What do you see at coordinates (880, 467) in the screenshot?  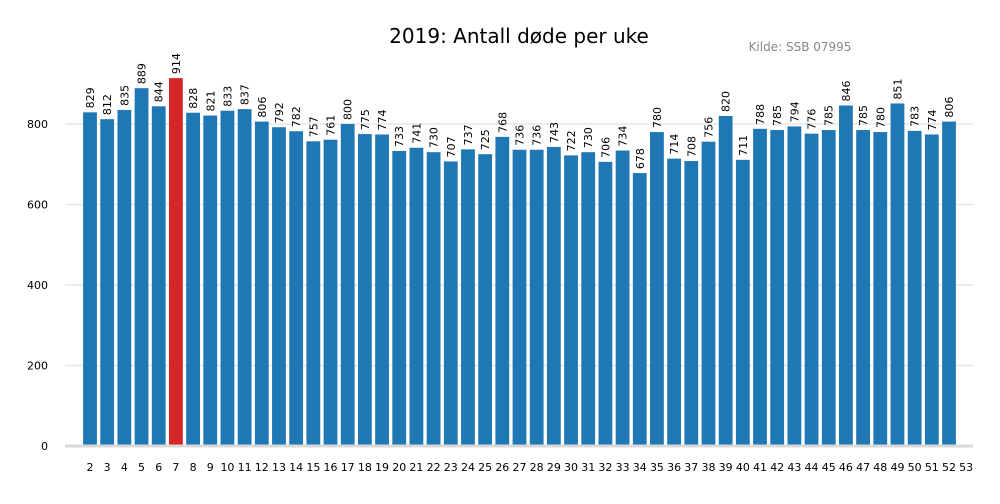 I see `x-tick-label: 48` at bounding box center [880, 467].